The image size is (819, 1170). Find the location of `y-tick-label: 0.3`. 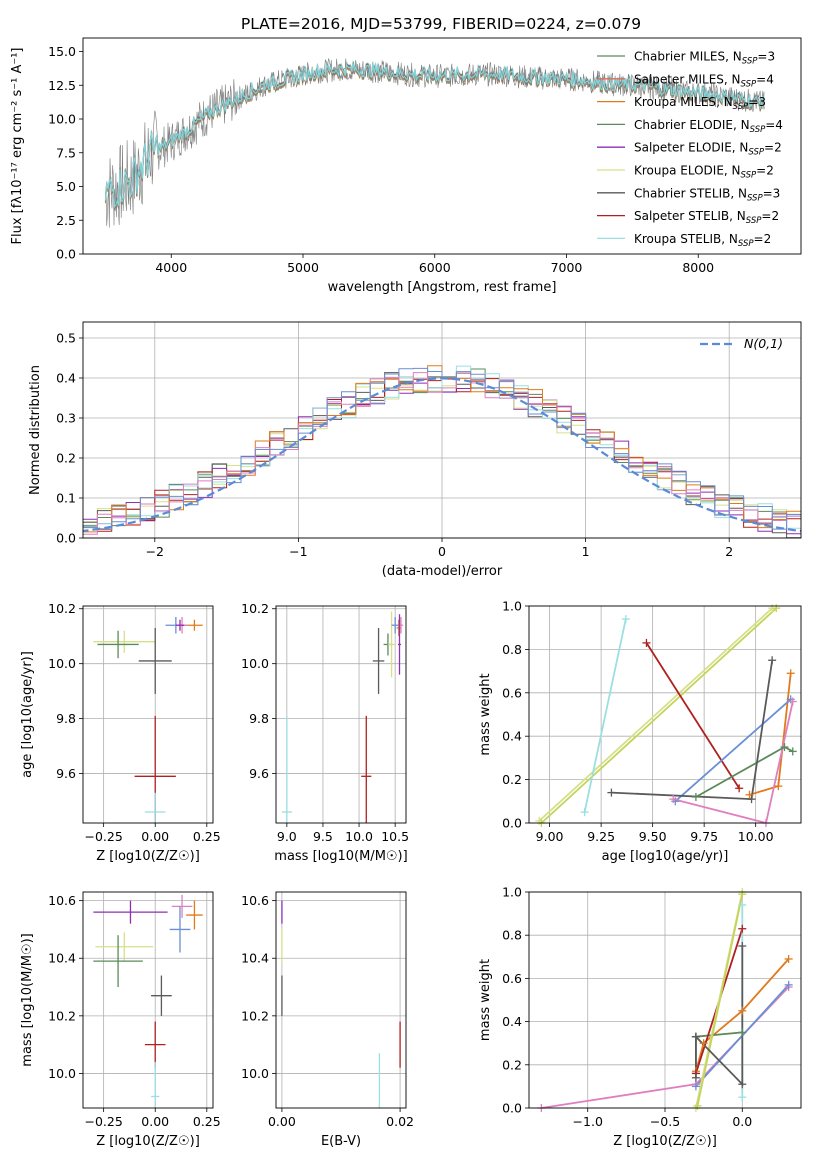

y-tick-label: 0.3 is located at coordinates (66, 418).